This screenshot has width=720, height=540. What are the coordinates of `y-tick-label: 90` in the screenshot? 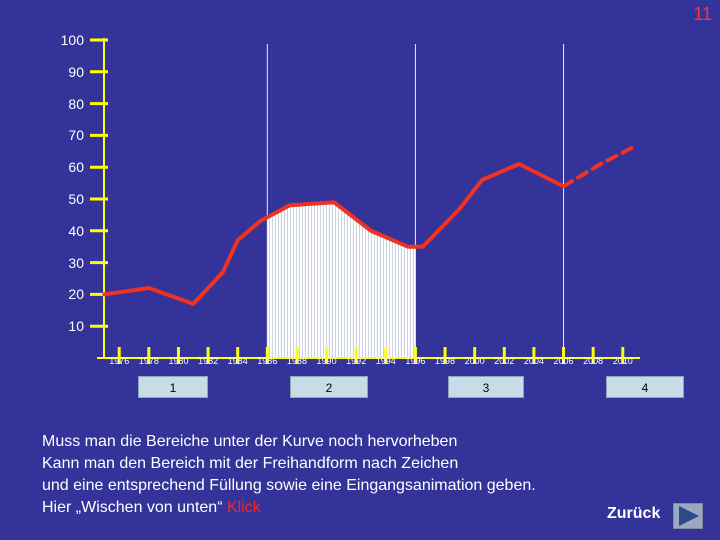 It's located at (76, 71).